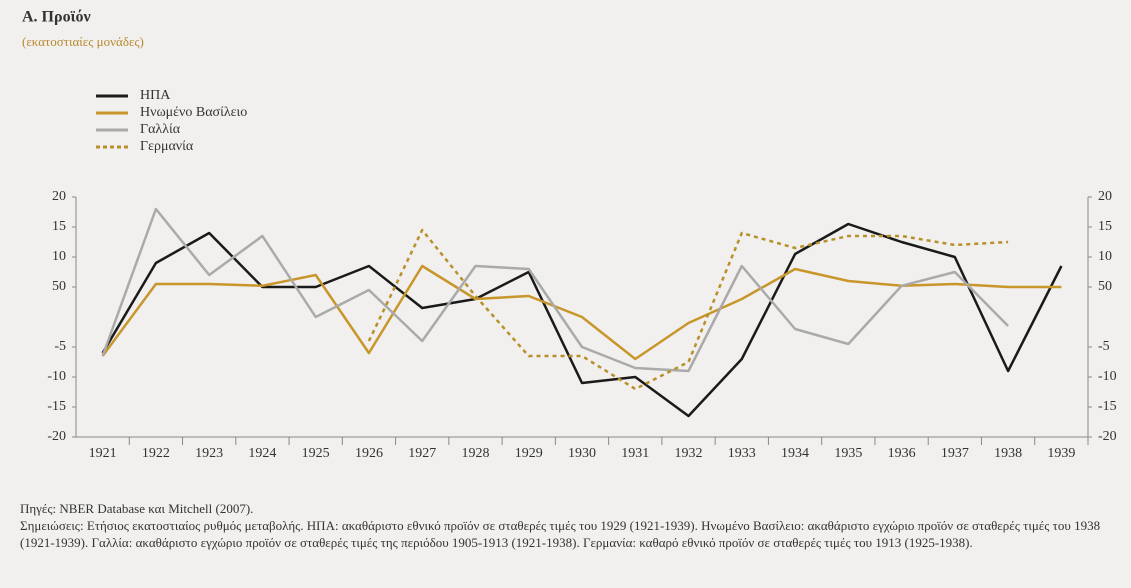 This screenshot has height=588, width=1131. Describe the element at coordinates (1107, 436) in the screenshot. I see `y2-tick-label: -20` at that location.